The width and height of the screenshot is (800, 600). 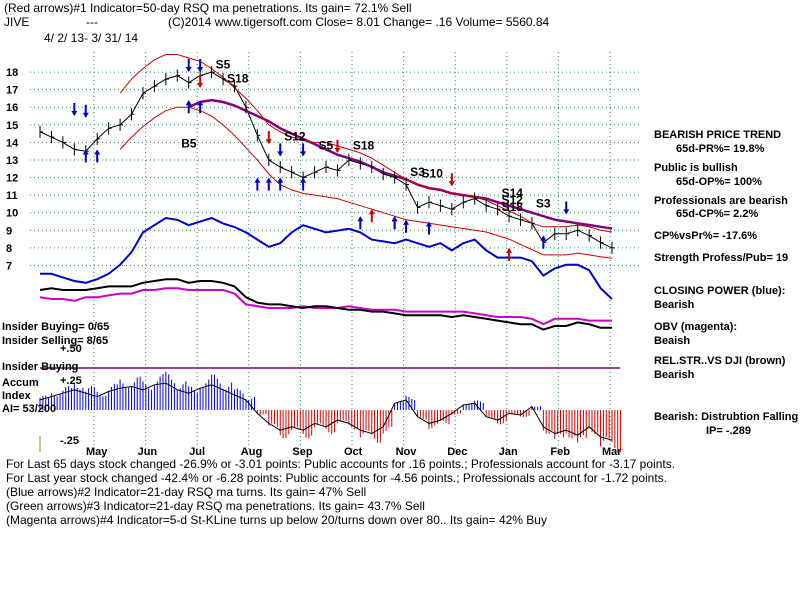 I want to click on pr-value: 65d-PR%= 19.8%, so click(x=720, y=149).